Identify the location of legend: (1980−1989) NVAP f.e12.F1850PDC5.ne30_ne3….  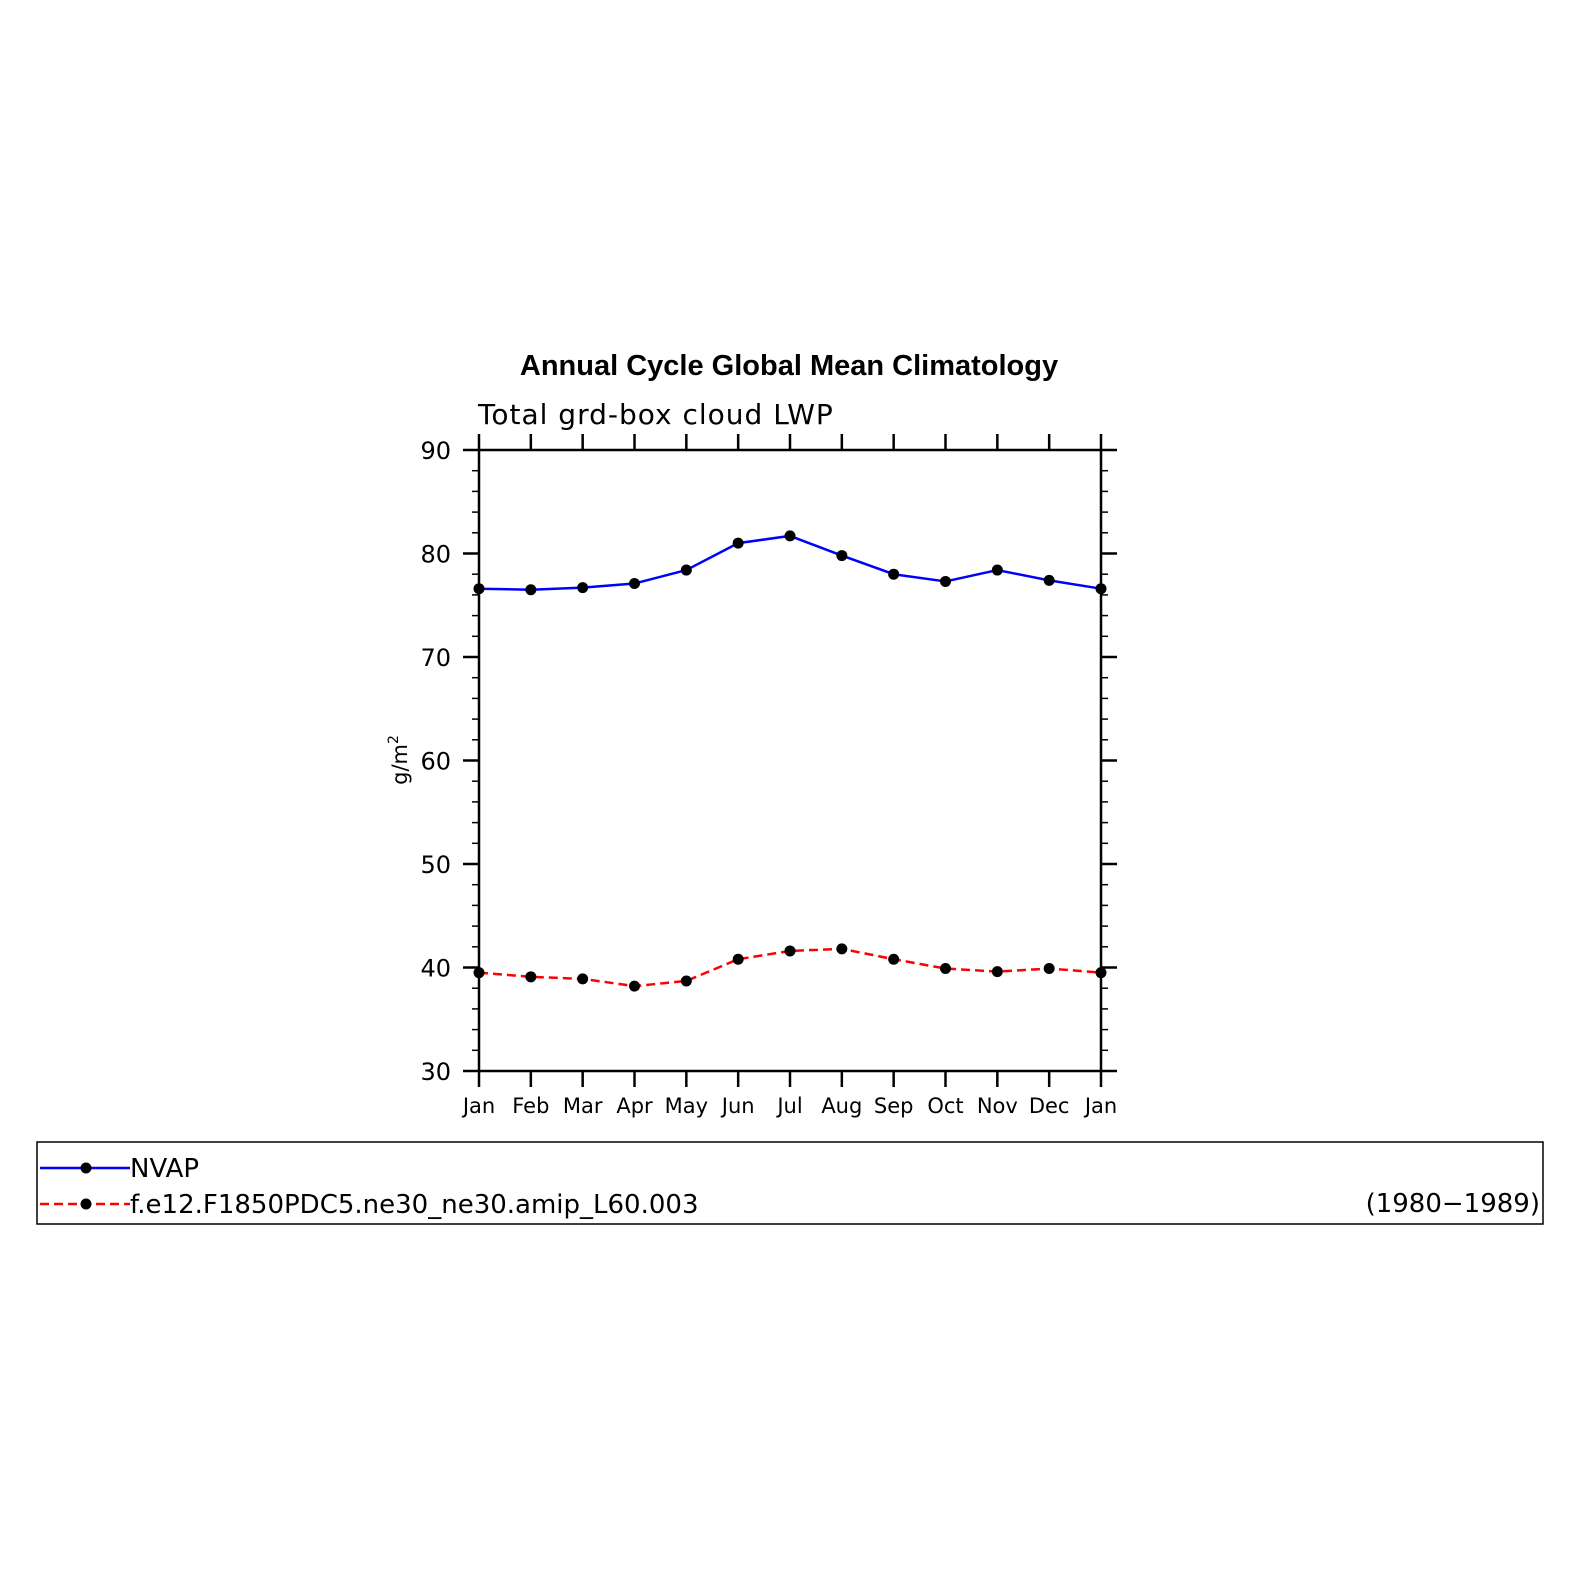
(790, 1183).